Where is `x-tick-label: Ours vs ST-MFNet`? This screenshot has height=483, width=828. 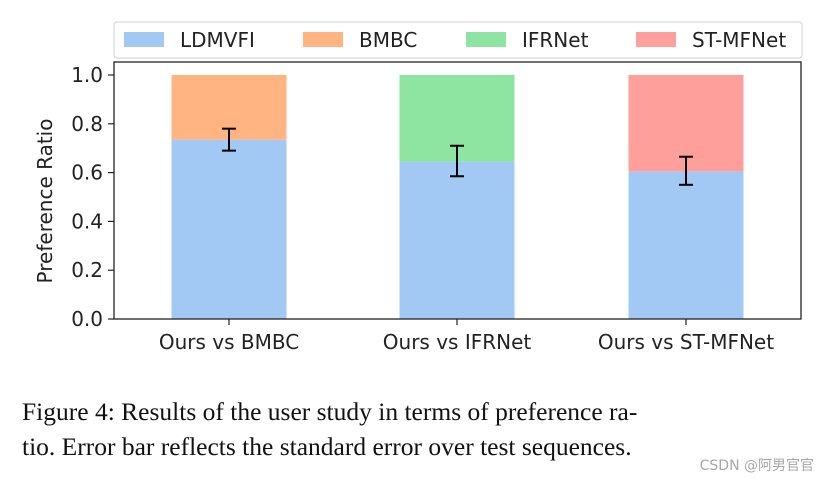 x-tick-label: Ours vs ST-MFNet is located at coordinates (686, 342).